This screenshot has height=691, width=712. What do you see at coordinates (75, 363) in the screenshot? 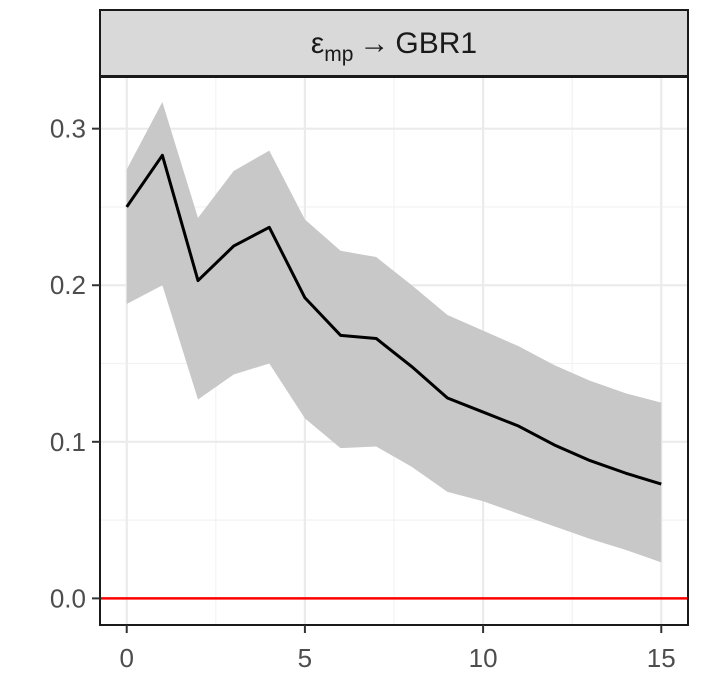
I see `y-axis: 0.0 0.1 0.2 0.3` at bounding box center [75, 363].